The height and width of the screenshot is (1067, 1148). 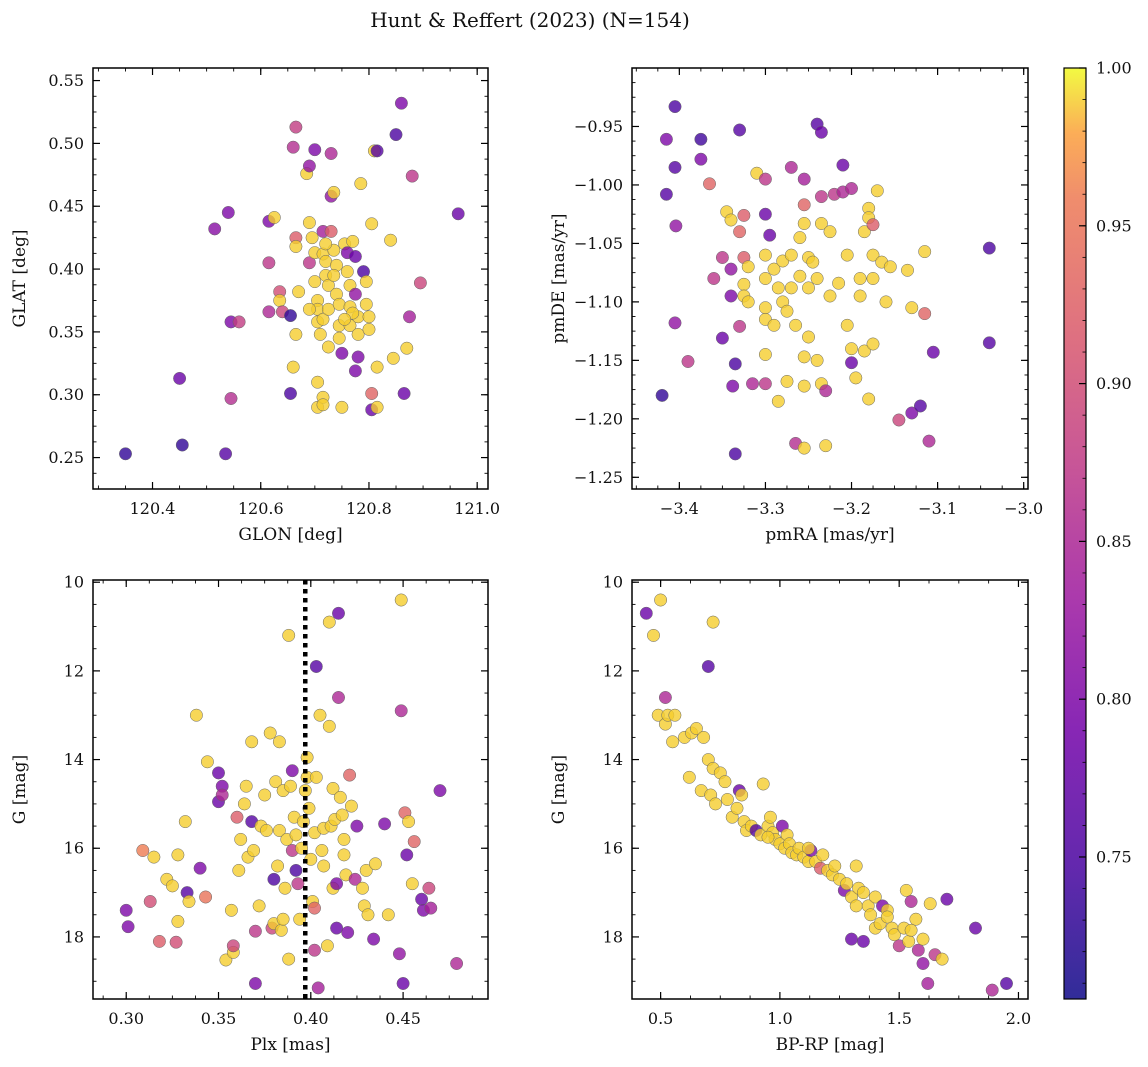 I want to click on colorbar-tick-label: 0.95, so click(x=1114, y=225).